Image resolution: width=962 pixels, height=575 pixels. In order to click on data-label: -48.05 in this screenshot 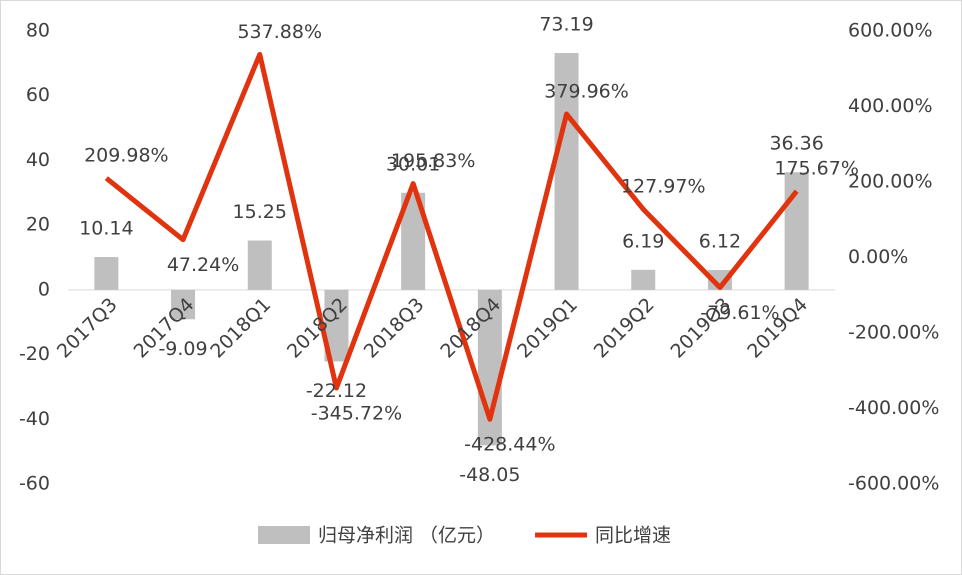, I will do `click(489, 475)`.